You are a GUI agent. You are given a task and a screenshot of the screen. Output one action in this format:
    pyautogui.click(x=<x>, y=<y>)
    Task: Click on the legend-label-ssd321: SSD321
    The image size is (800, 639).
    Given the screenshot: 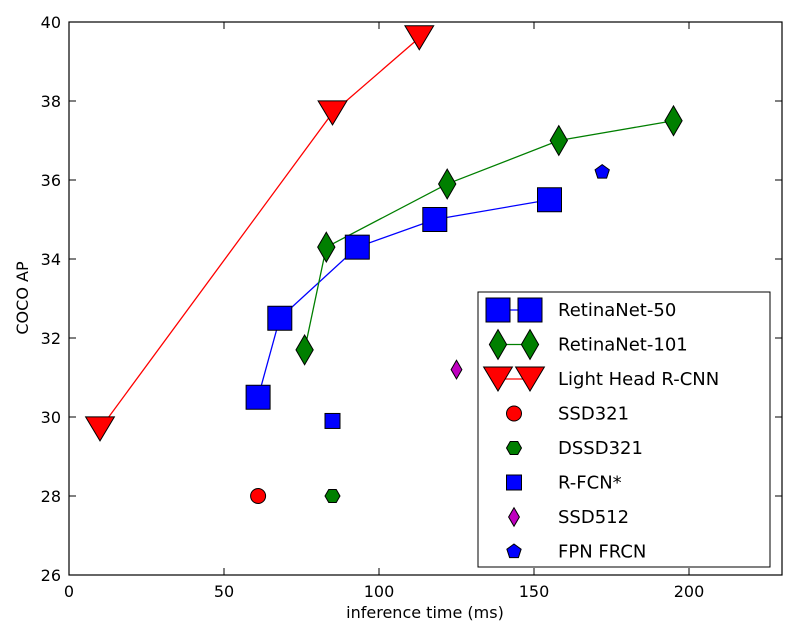 What is the action you would take?
    pyautogui.click(x=593, y=414)
    